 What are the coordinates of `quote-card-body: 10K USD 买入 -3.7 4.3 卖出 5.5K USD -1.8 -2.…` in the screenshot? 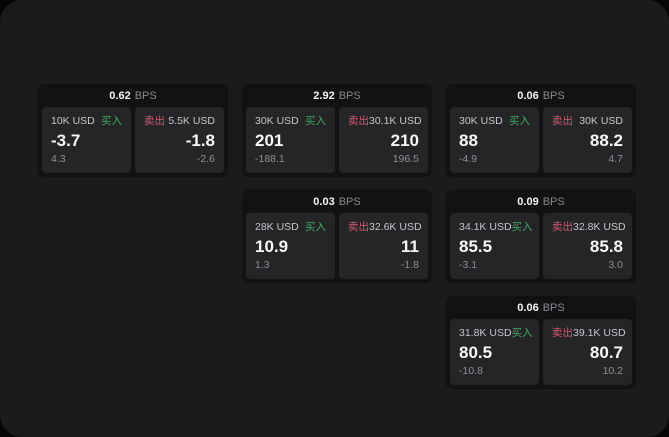 It's located at (133, 140).